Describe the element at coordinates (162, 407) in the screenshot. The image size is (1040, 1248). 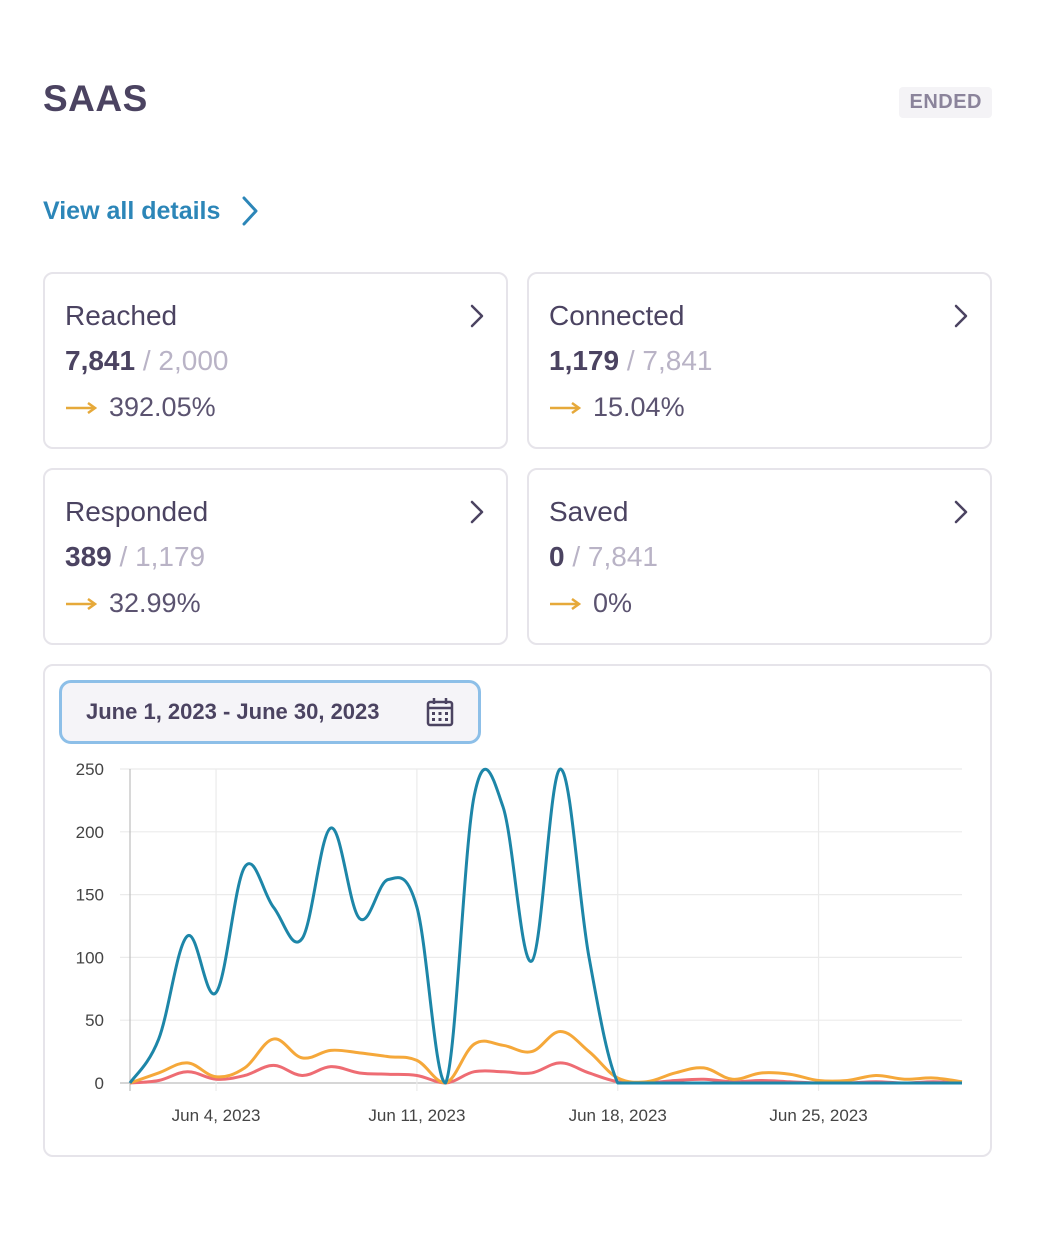
I see `stat-rate-value: 392.05%` at that location.